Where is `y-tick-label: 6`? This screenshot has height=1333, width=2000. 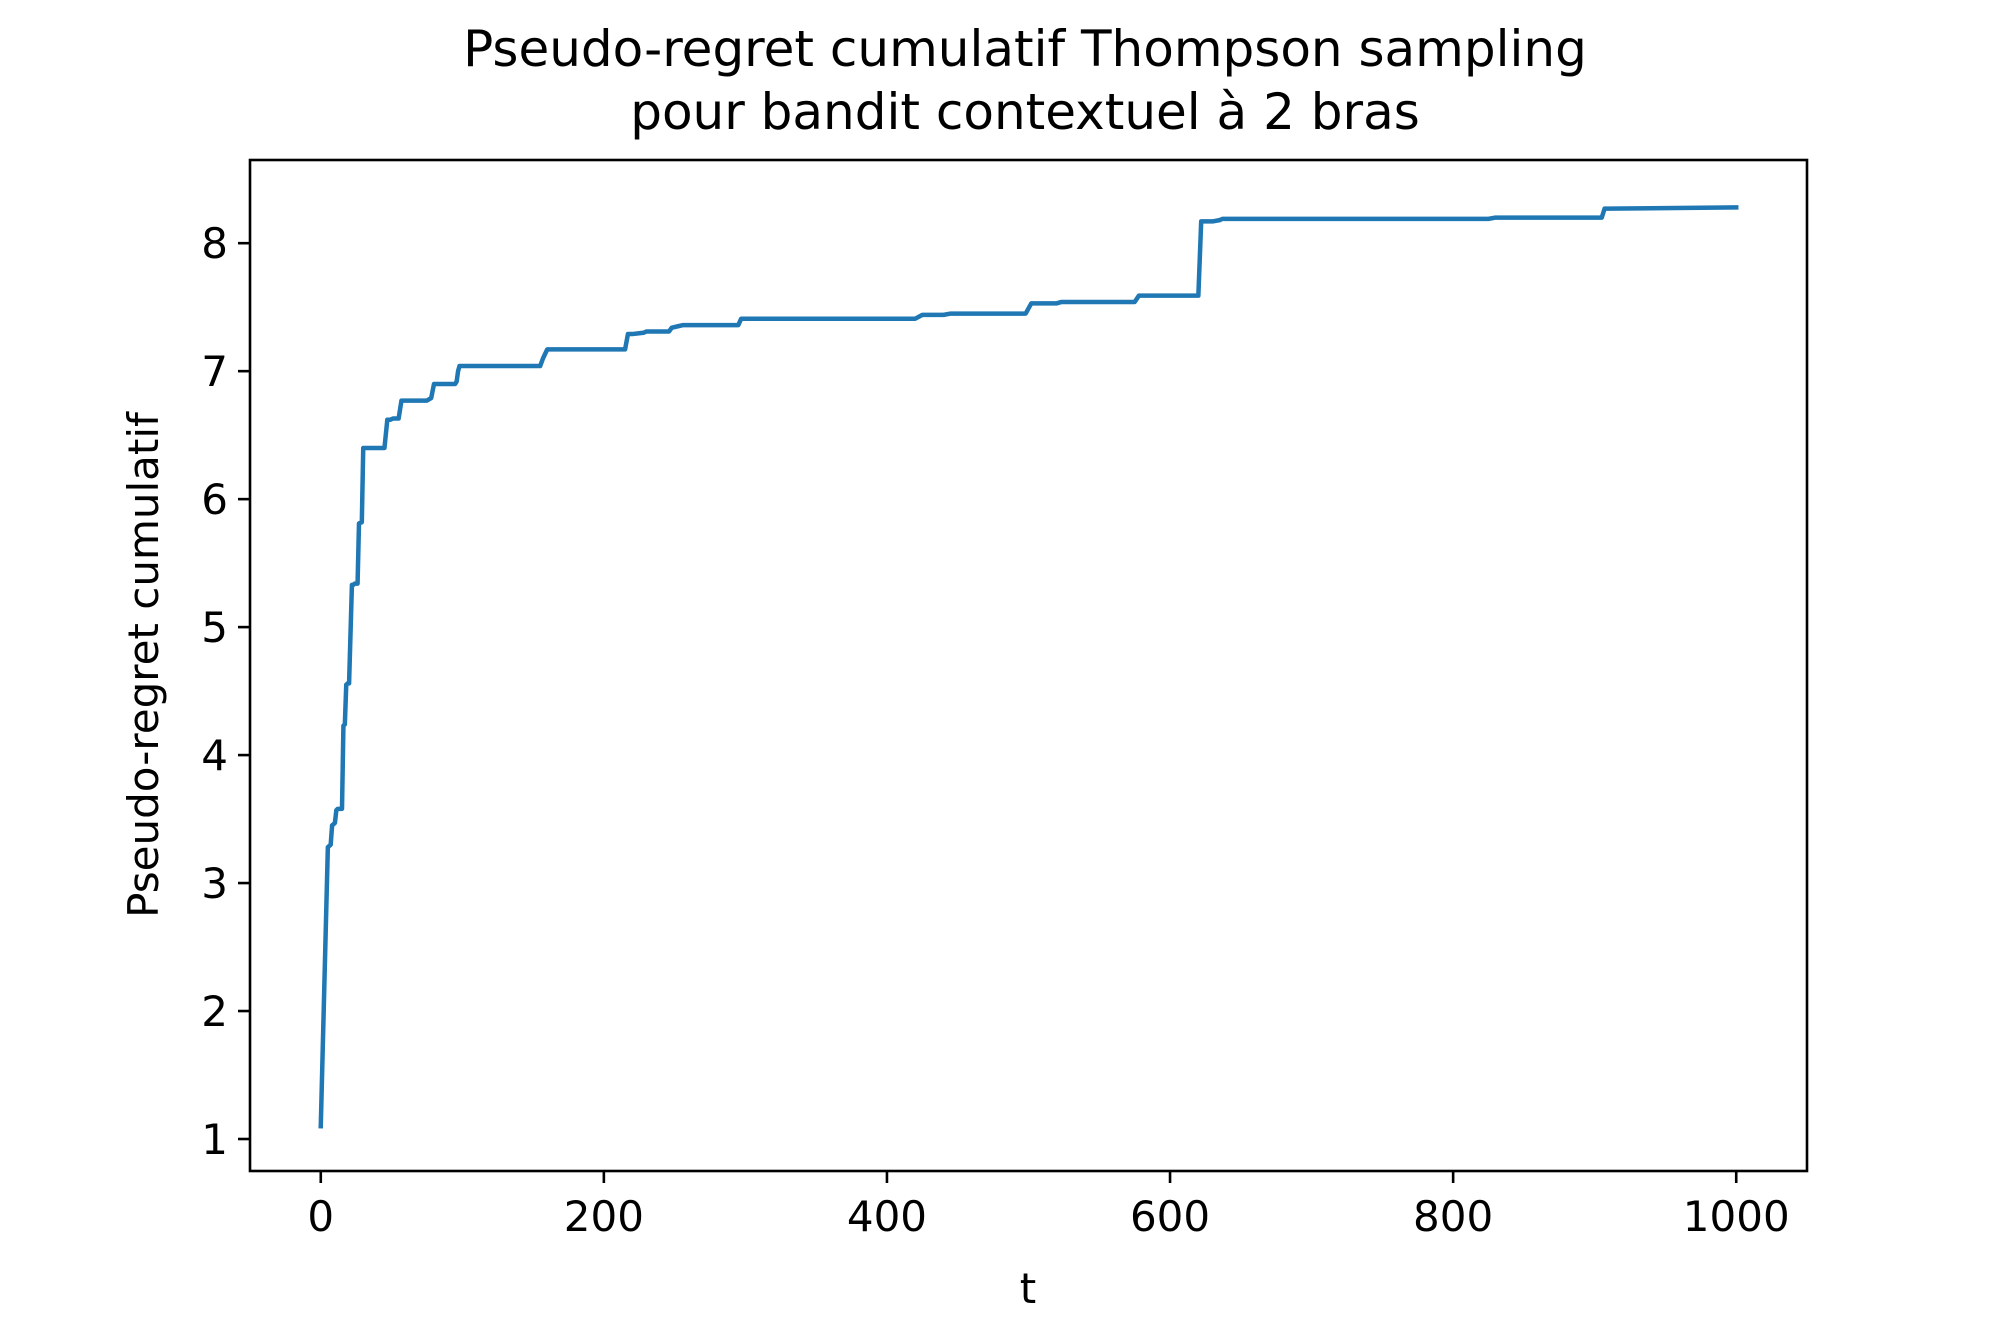
y-tick-label: 6 is located at coordinates (214, 499).